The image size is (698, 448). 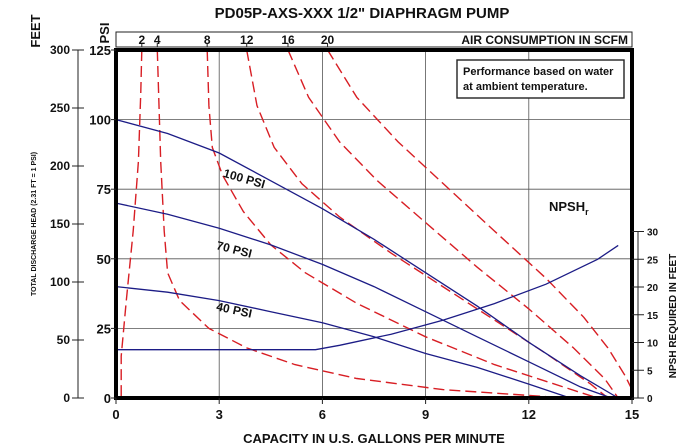 I want to click on note-line-2: at ambient temperature., so click(x=525, y=87).